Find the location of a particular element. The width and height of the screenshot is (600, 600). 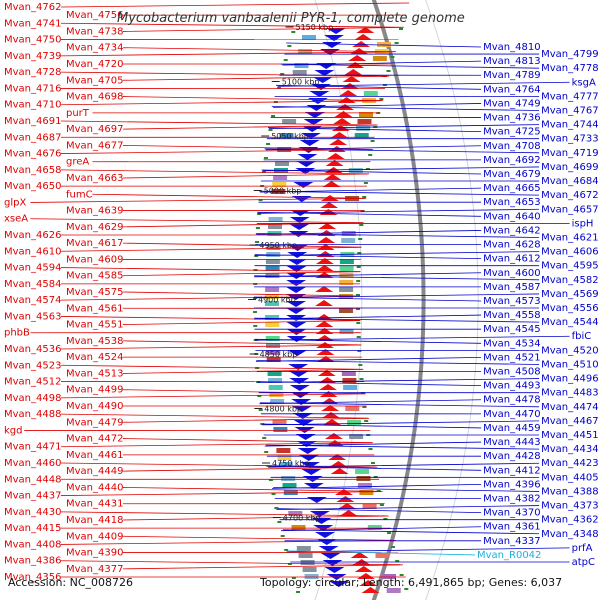

gene-label-right: Mvan_4470 is located at coordinates (511, 414).